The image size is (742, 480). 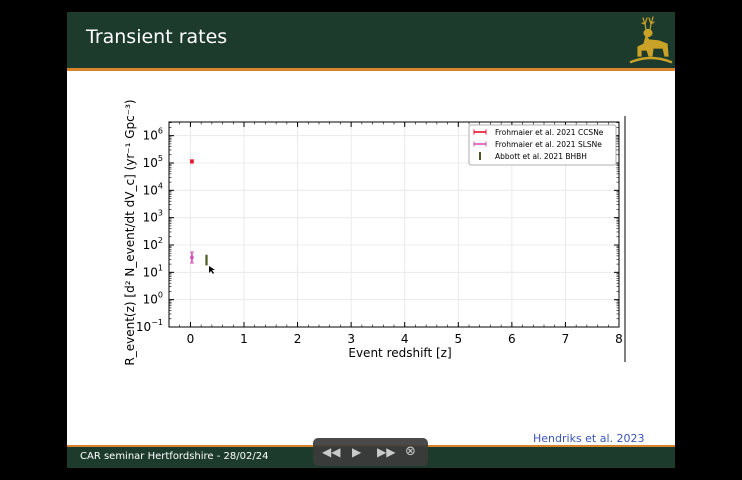 I want to click on y-tick-label: 10¹, so click(x=153, y=271).